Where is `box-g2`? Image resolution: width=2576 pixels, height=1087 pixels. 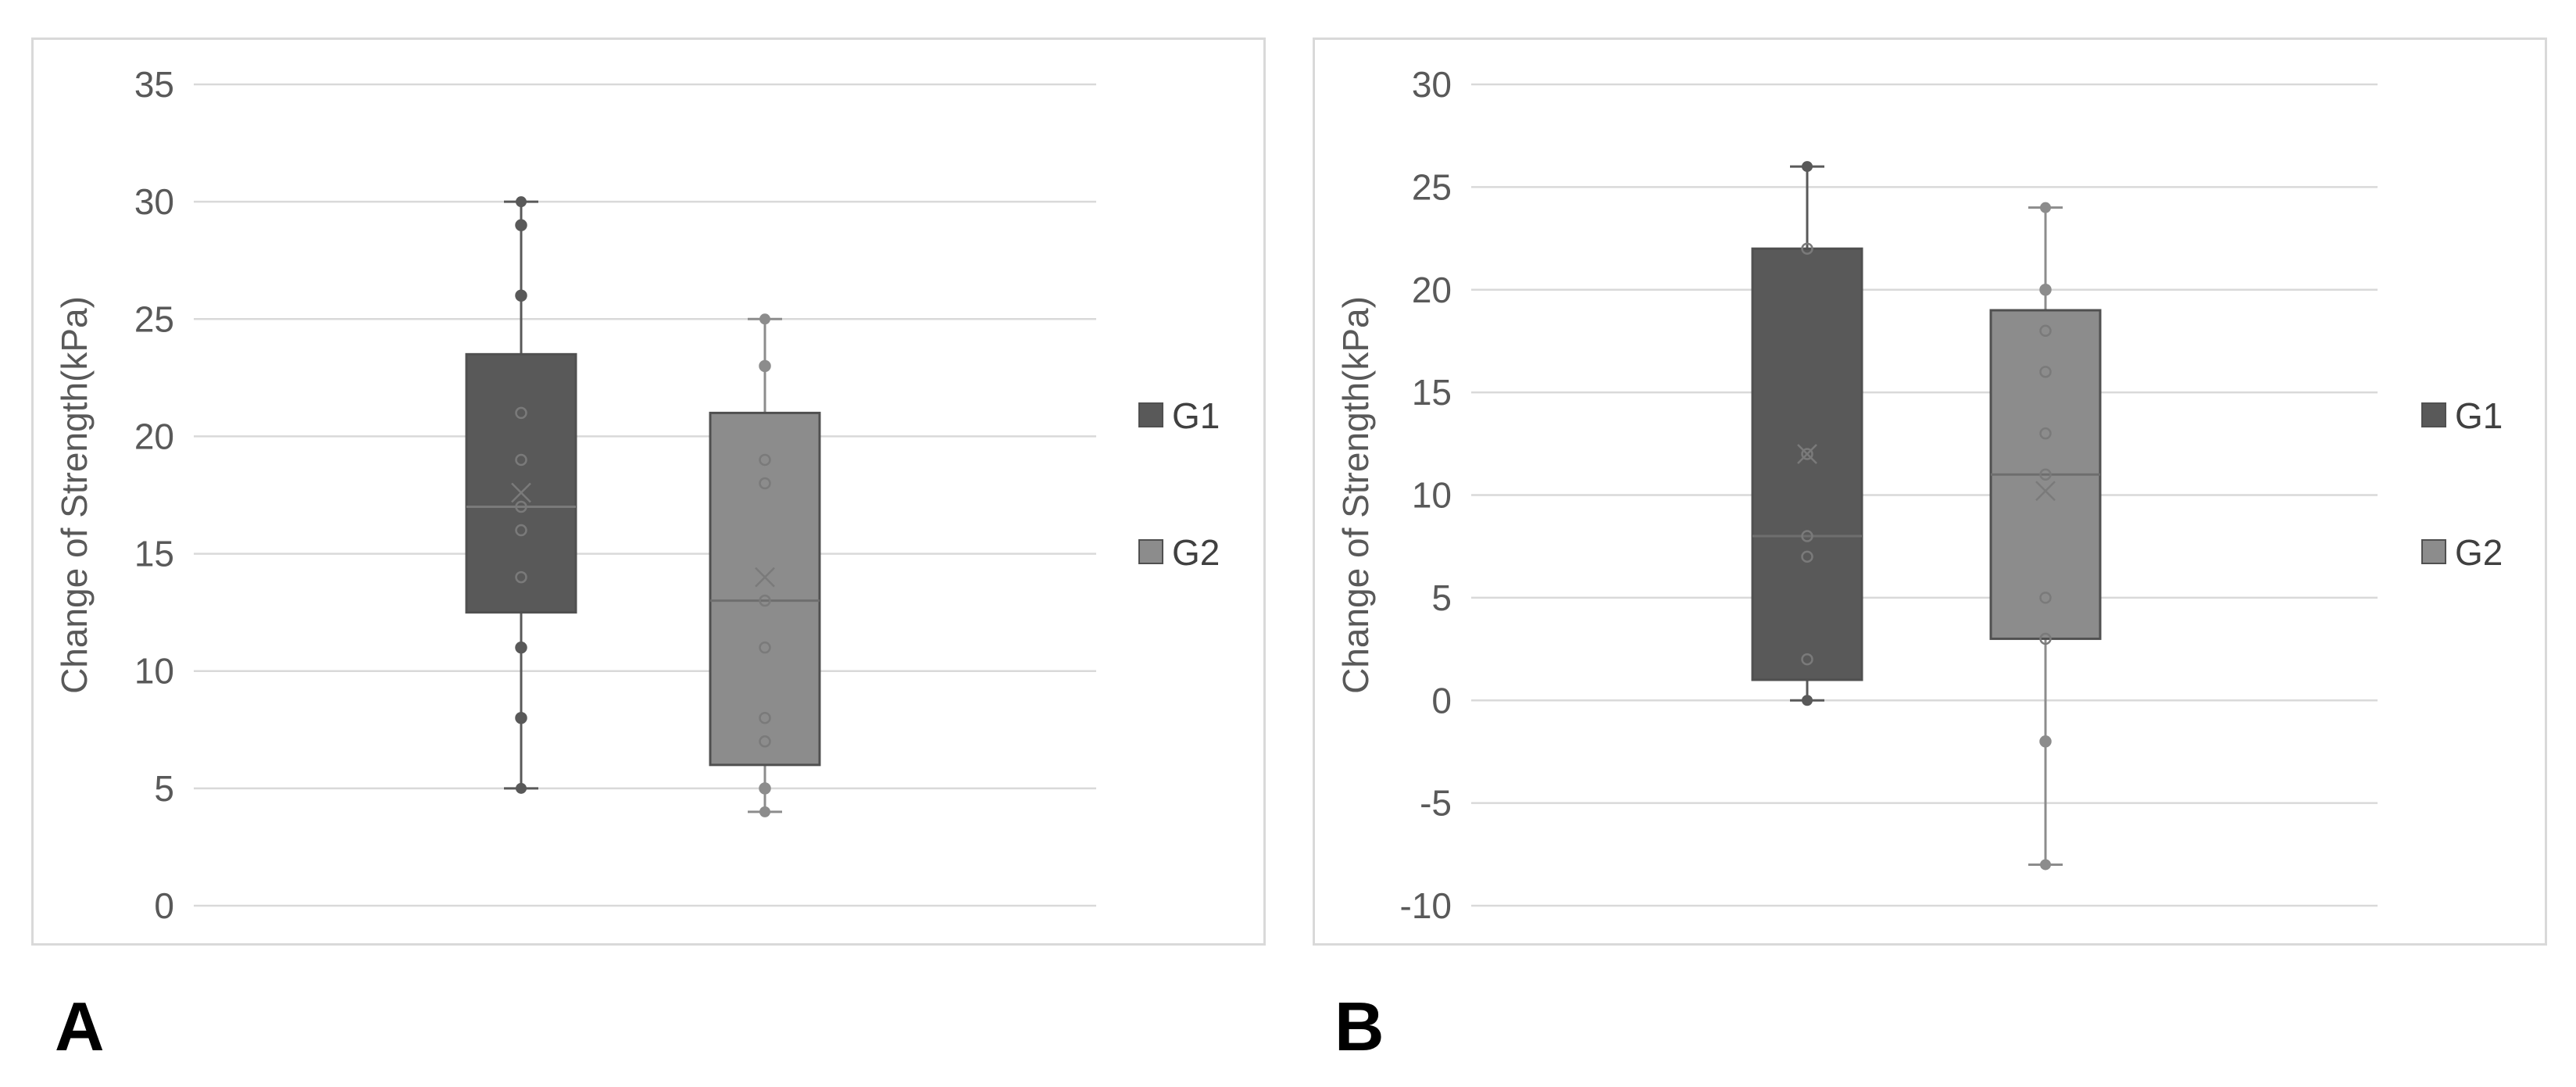
box-g2 is located at coordinates (765, 589).